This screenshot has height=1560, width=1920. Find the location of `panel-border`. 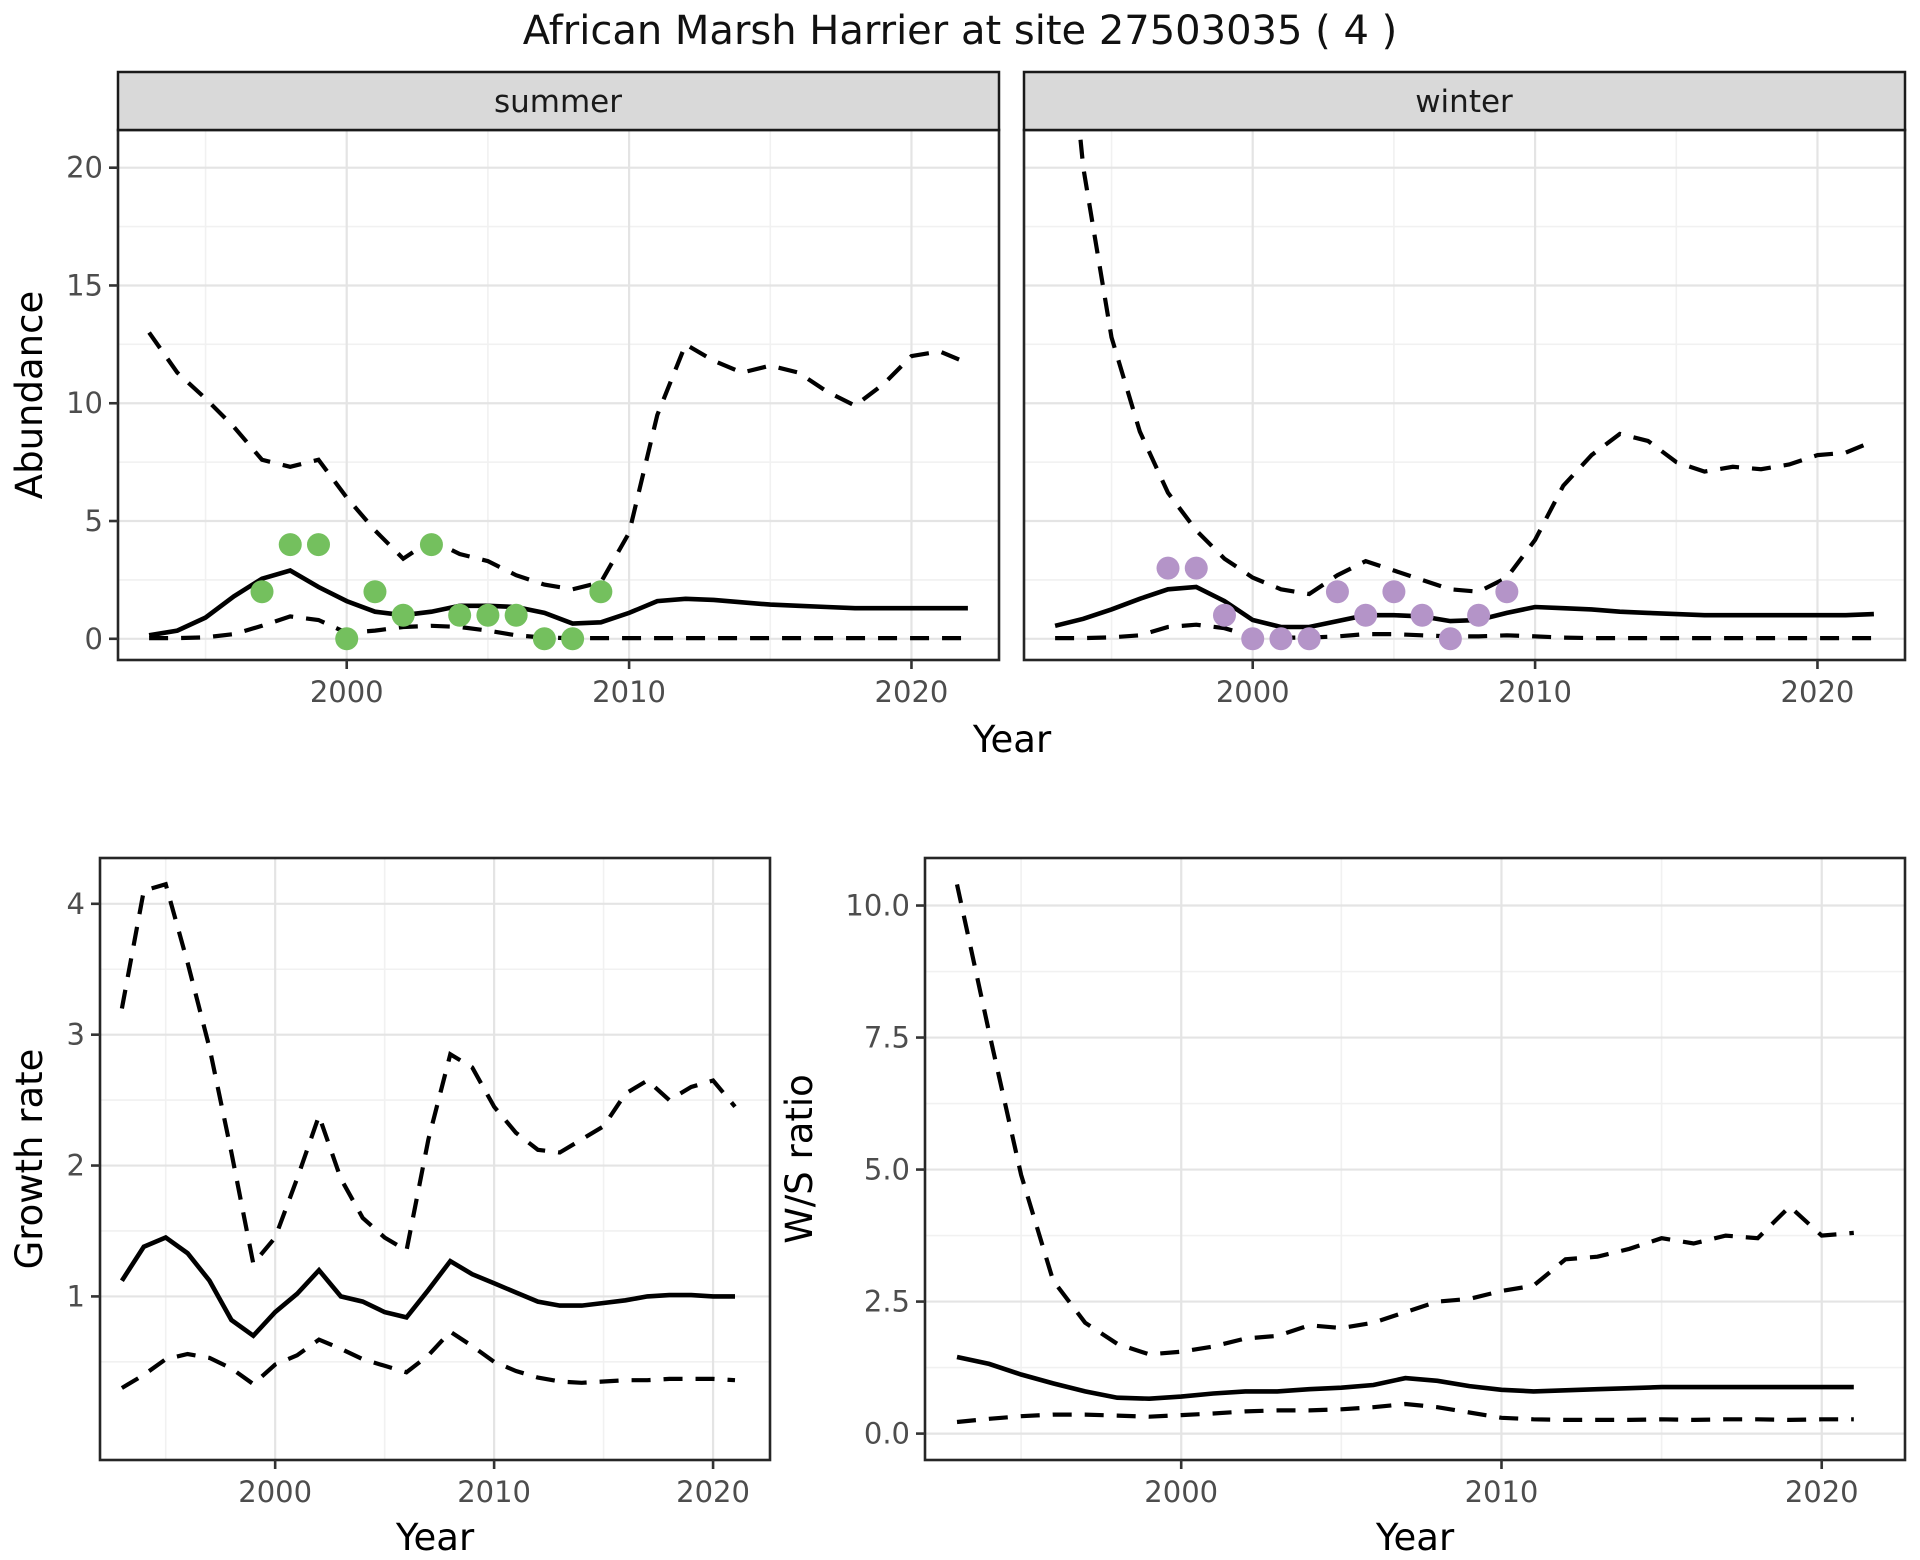

panel-border is located at coordinates (435, 1159).